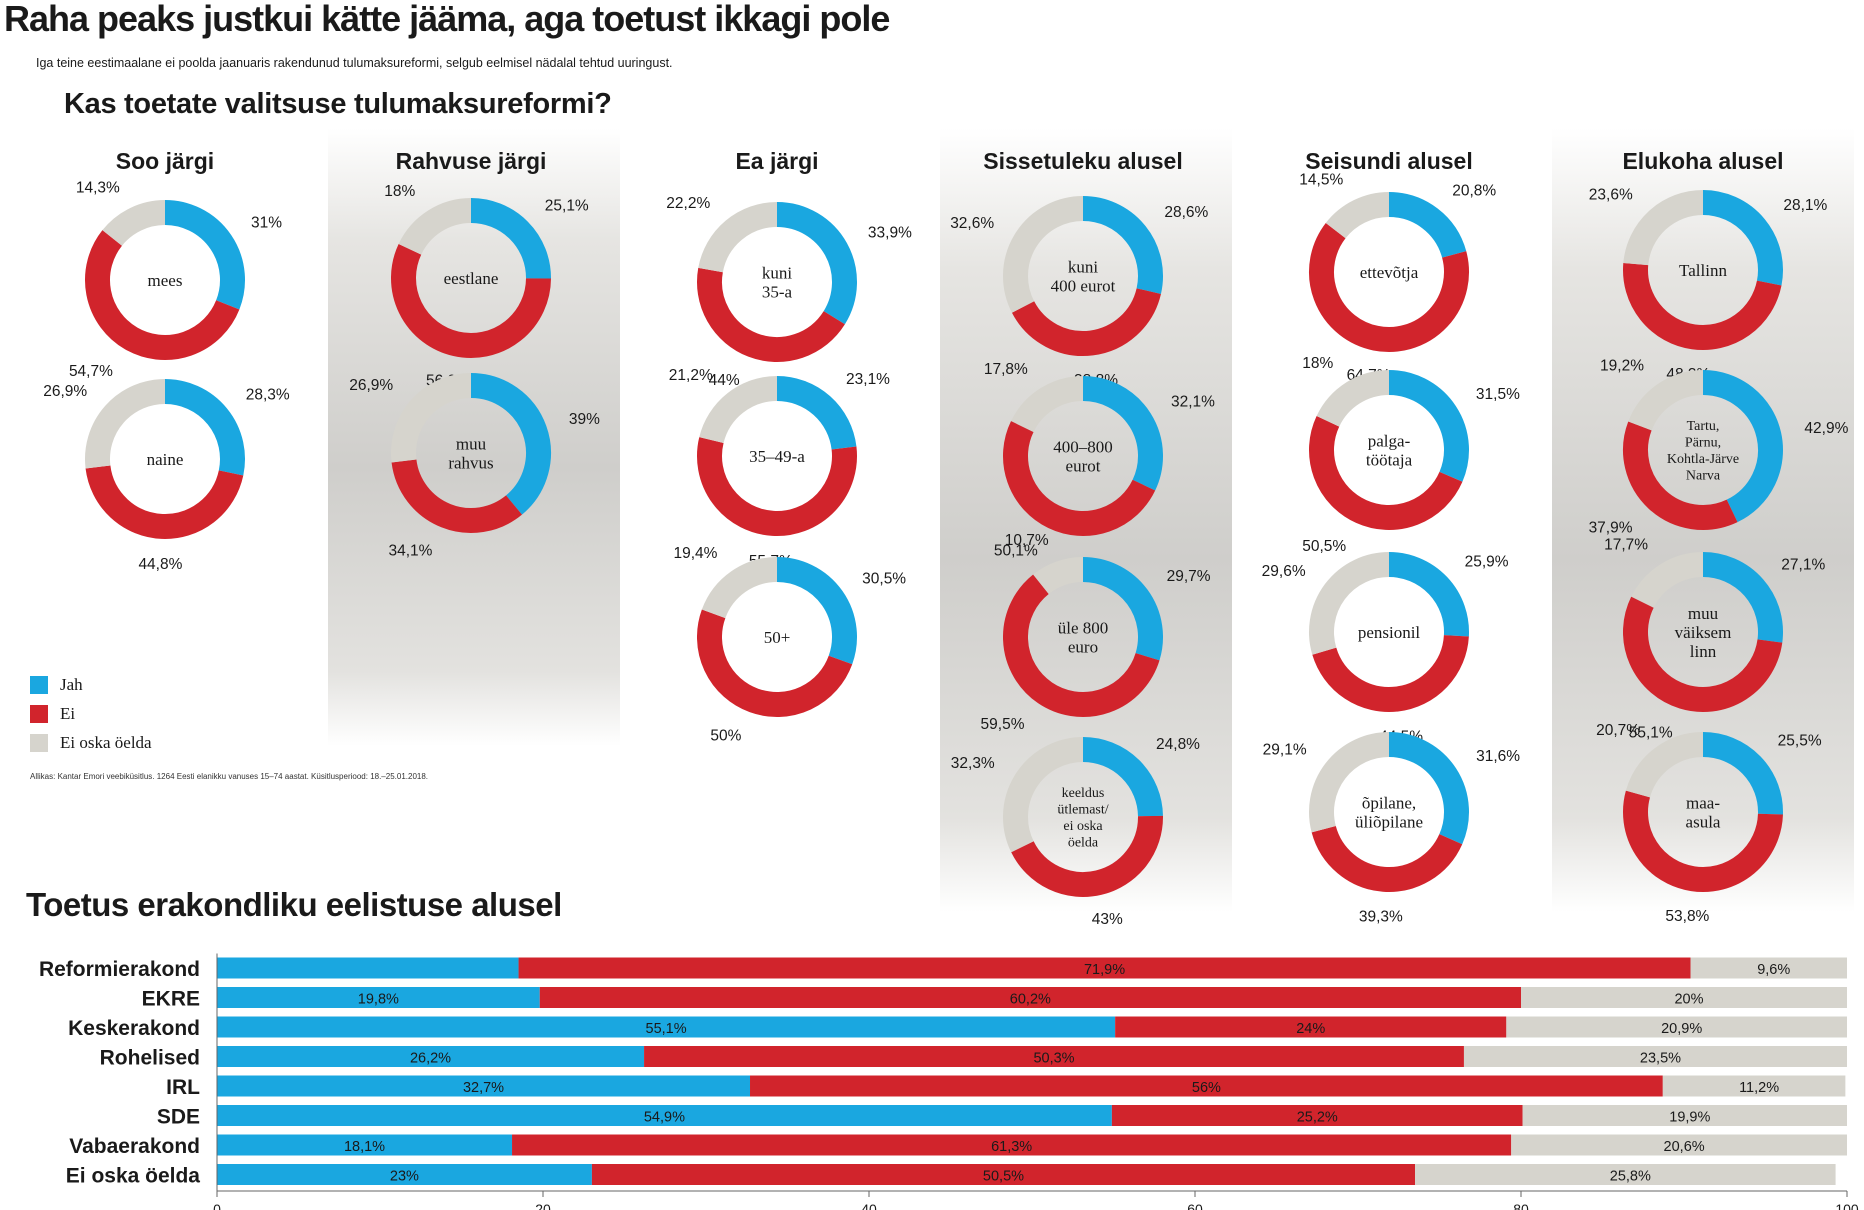  Describe the element at coordinates (1688, 1000) in the screenshot. I see `bar-value-label: 20%` at that location.